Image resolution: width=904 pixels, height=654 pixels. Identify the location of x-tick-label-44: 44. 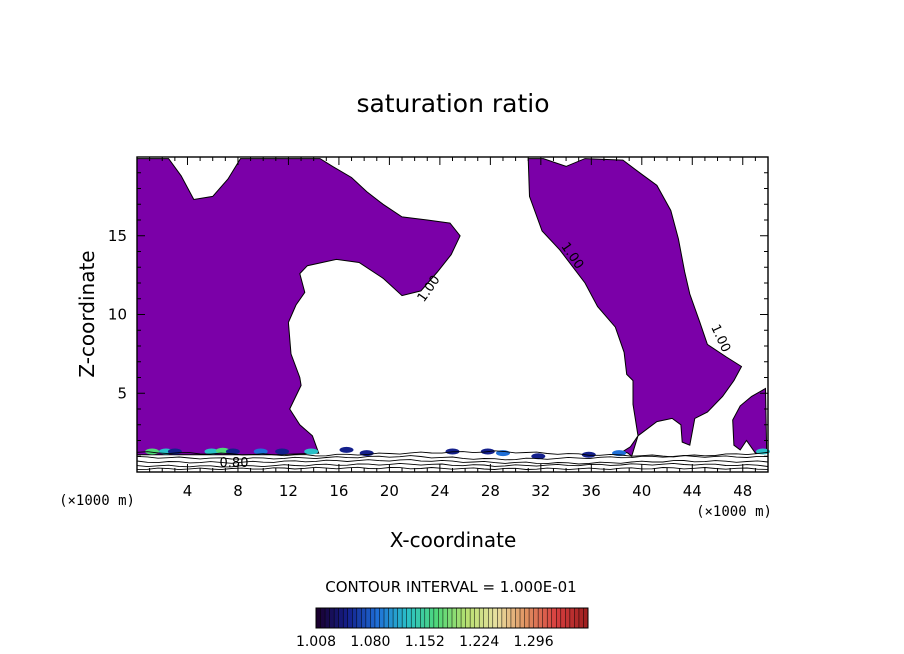
(692, 491).